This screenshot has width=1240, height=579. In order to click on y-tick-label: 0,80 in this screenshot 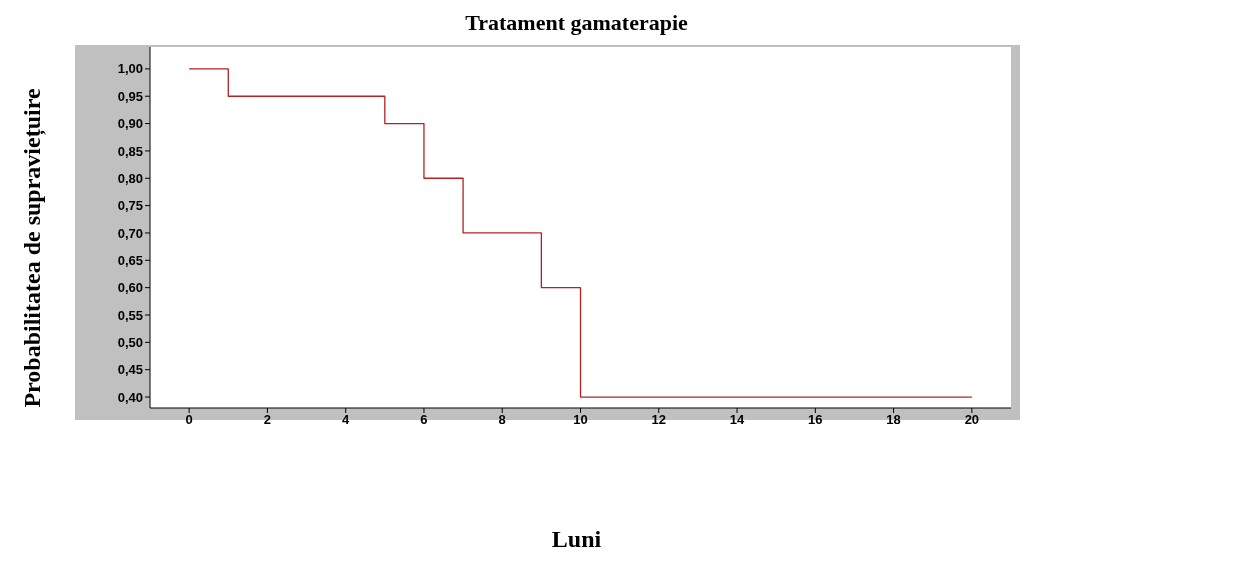, I will do `click(130, 178)`.